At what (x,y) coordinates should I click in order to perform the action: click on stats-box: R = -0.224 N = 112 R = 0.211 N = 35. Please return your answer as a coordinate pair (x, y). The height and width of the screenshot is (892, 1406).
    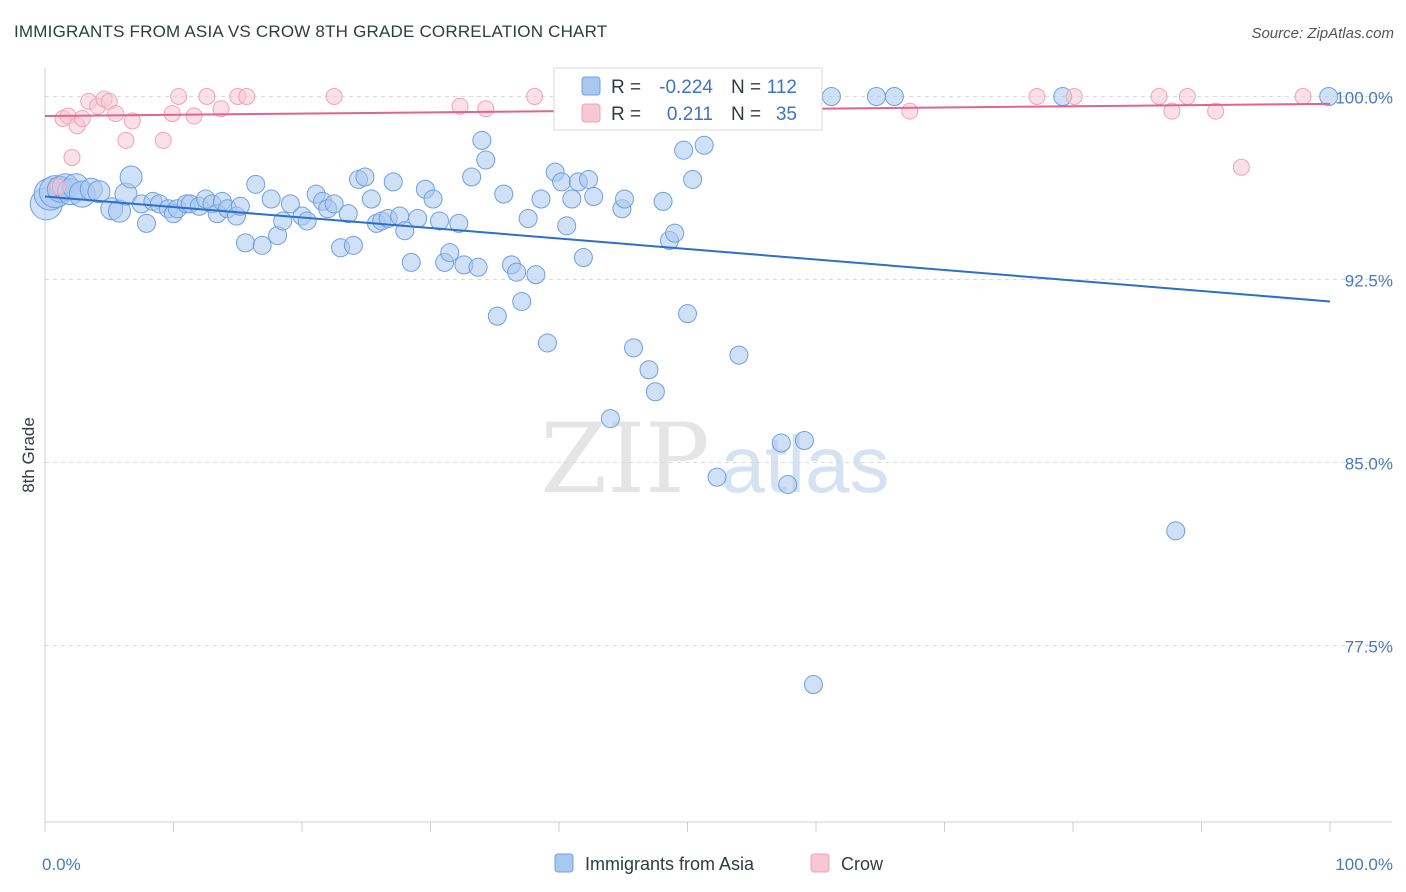
    Looking at the image, I should click on (688, 99).